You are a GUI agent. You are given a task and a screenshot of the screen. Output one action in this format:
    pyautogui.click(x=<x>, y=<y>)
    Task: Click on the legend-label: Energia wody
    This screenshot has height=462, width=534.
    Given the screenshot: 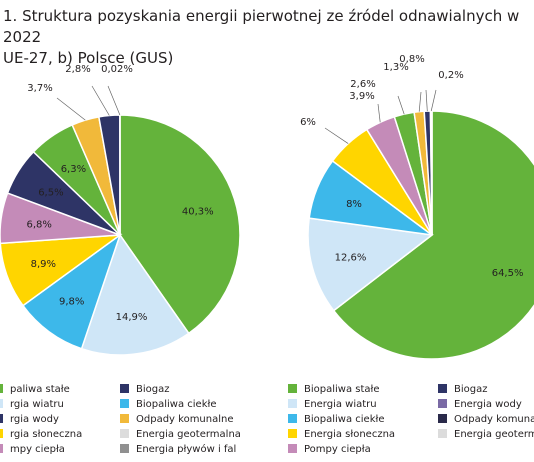 What is the action you would take?
    pyautogui.click(x=488, y=404)
    